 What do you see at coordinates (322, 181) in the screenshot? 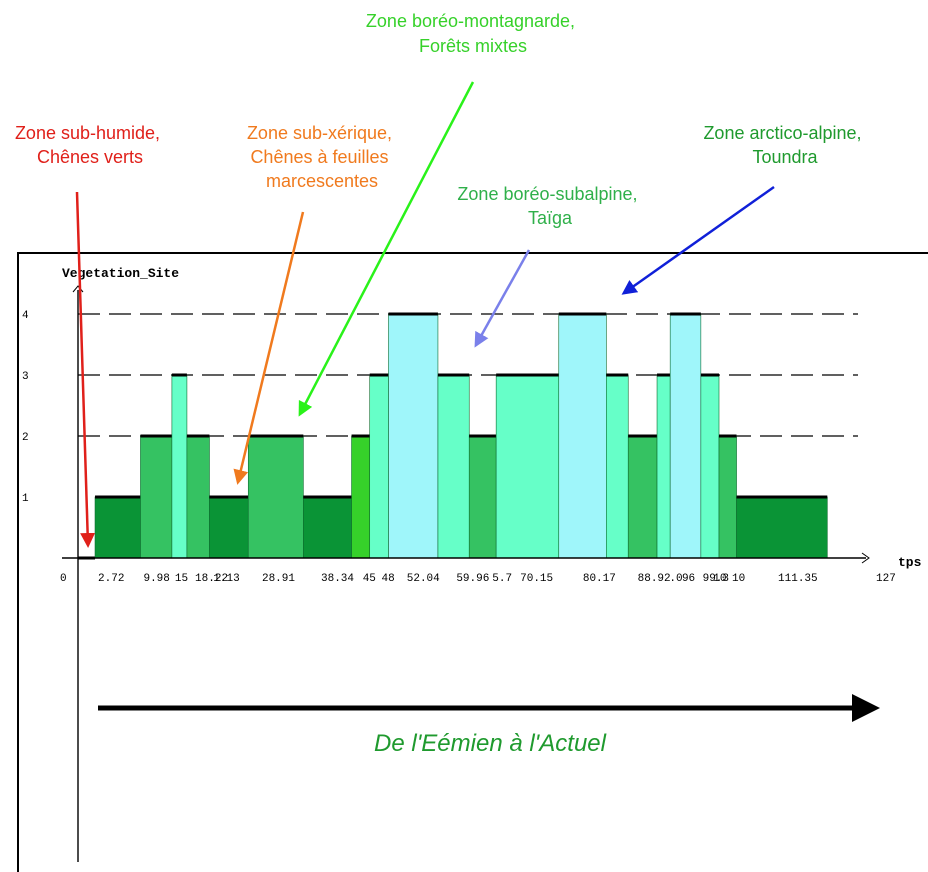
I see `annotation-sub-xerique-line-3: marcescentes` at bounding box center [322, 181].